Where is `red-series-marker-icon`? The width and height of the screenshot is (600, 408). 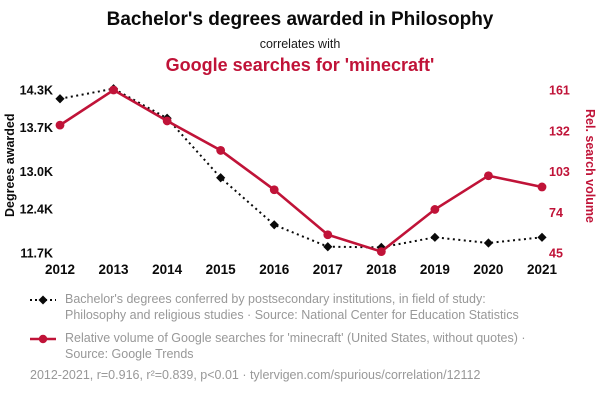 red-series-marker-icon is located at coordinates (43, 338).